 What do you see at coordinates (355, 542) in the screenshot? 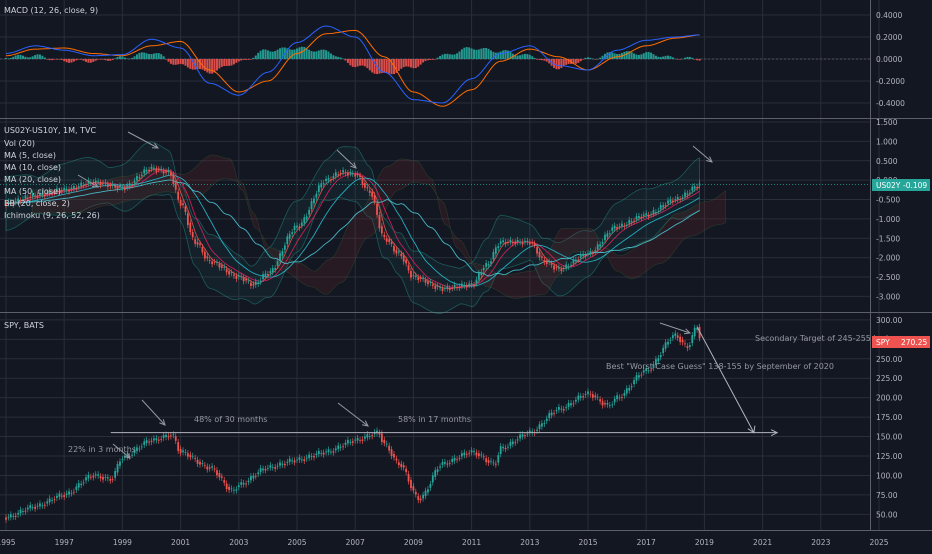
I see `x-tick-label: 2007` at bounding box center [355, 542].